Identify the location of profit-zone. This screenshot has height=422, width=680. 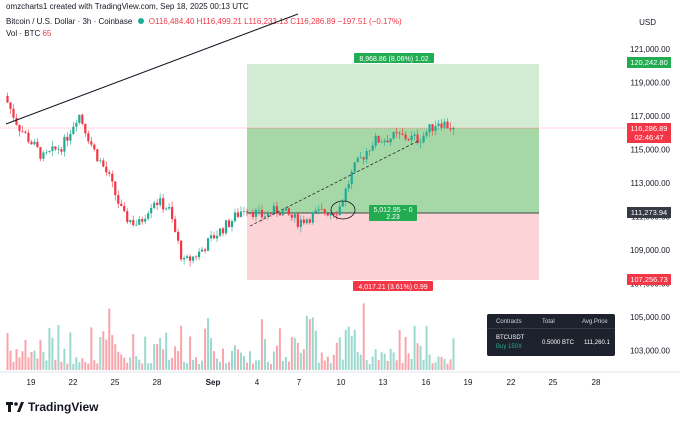
(393, 96).